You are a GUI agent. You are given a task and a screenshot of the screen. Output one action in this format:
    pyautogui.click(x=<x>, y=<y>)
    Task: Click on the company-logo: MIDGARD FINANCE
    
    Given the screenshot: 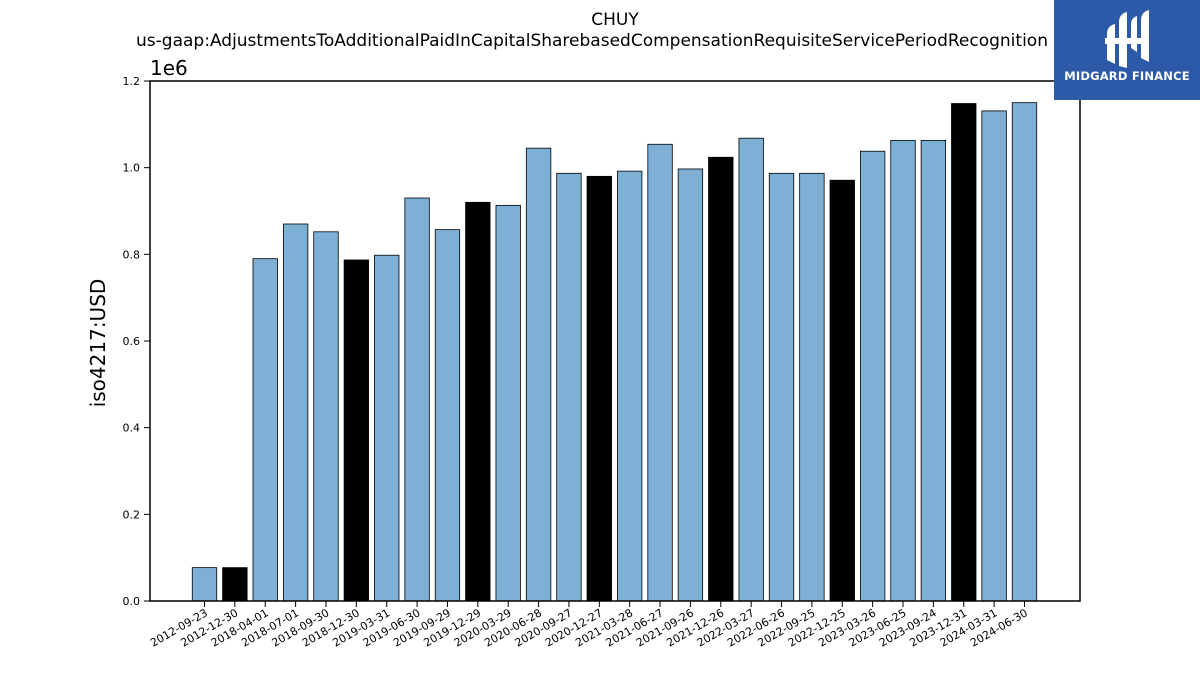 What is the action you would take?
    pyautogui.click(x=1127, y=50)
    